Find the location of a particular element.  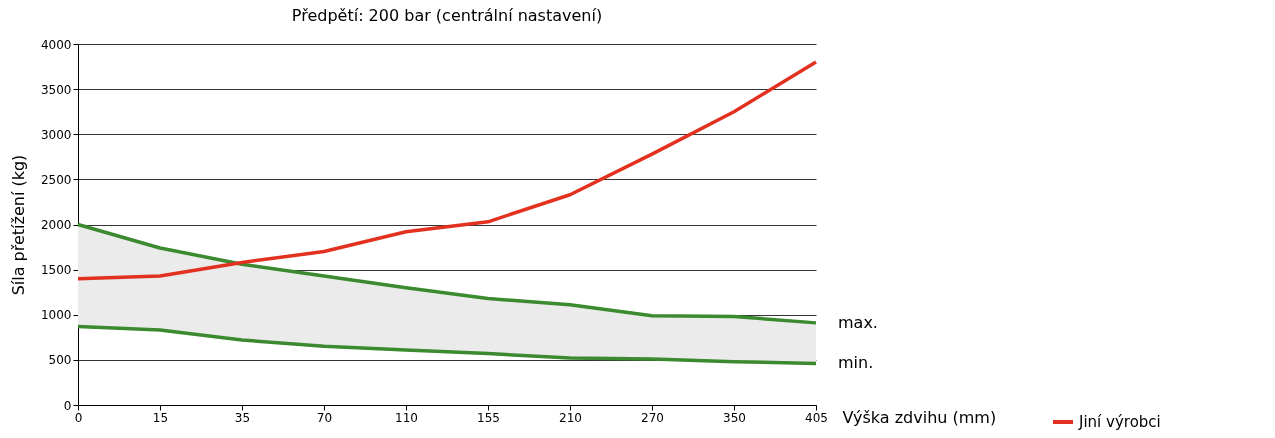

x-tick-label: 270 is located at coordinates (652, 417).